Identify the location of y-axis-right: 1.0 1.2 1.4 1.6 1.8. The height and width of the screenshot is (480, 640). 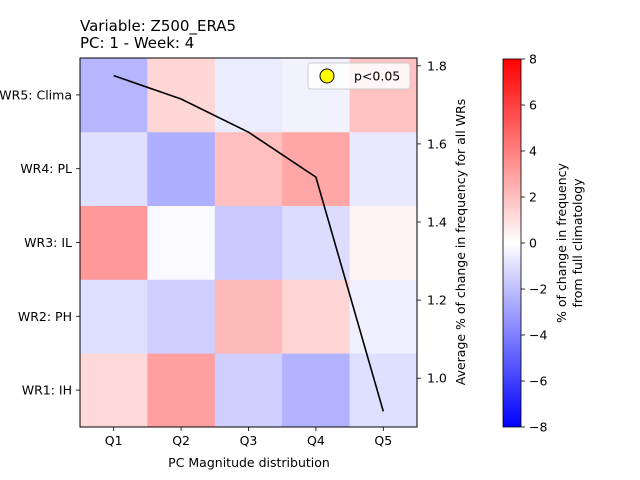
(432, 222).